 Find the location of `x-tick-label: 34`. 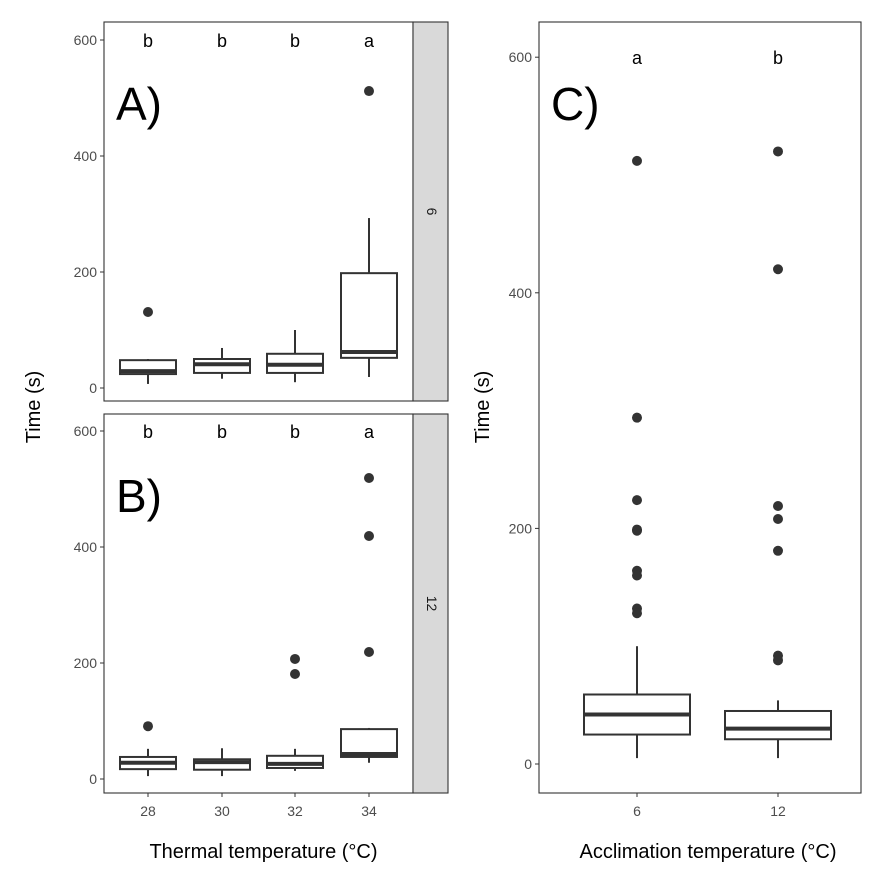

x-tick-label: 34 is located at coordinates (369, 811).